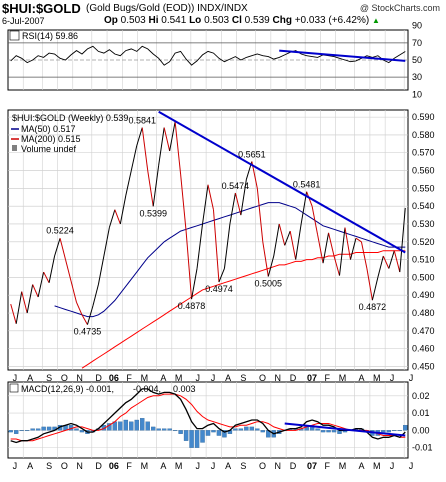  What do you see at coordinates (174, 20) in the screenshot?
I see `high-value: 0.541` at bounding box center [174, 20].